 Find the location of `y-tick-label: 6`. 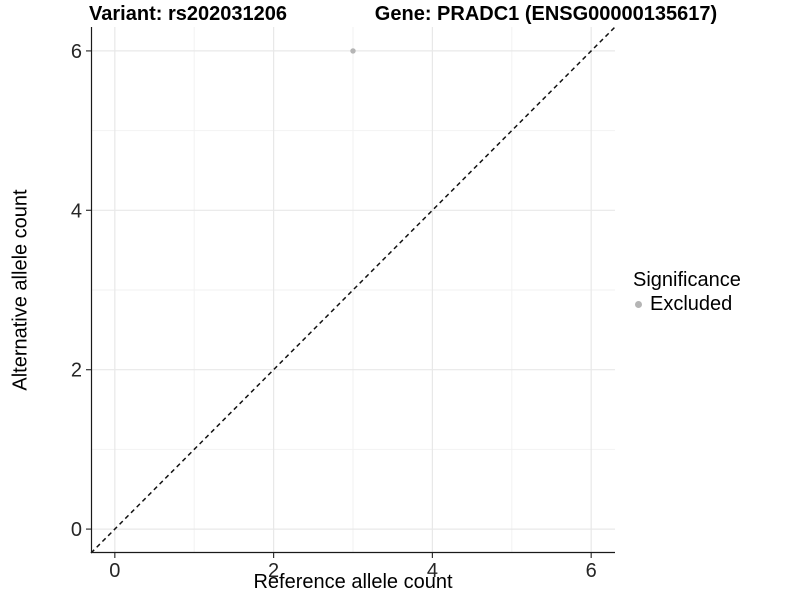

y-tick-label: 6 is located at coordinates (76, 52).